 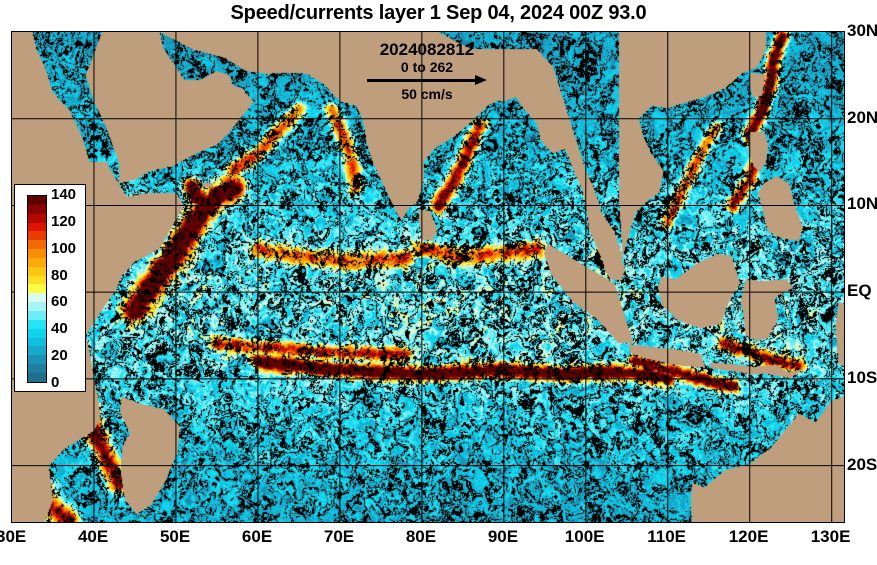 What do you see at coordinates (584, 536) in the screenshot?
I see `lon-tick-100E: 100E` at bounding box center [584, 536].